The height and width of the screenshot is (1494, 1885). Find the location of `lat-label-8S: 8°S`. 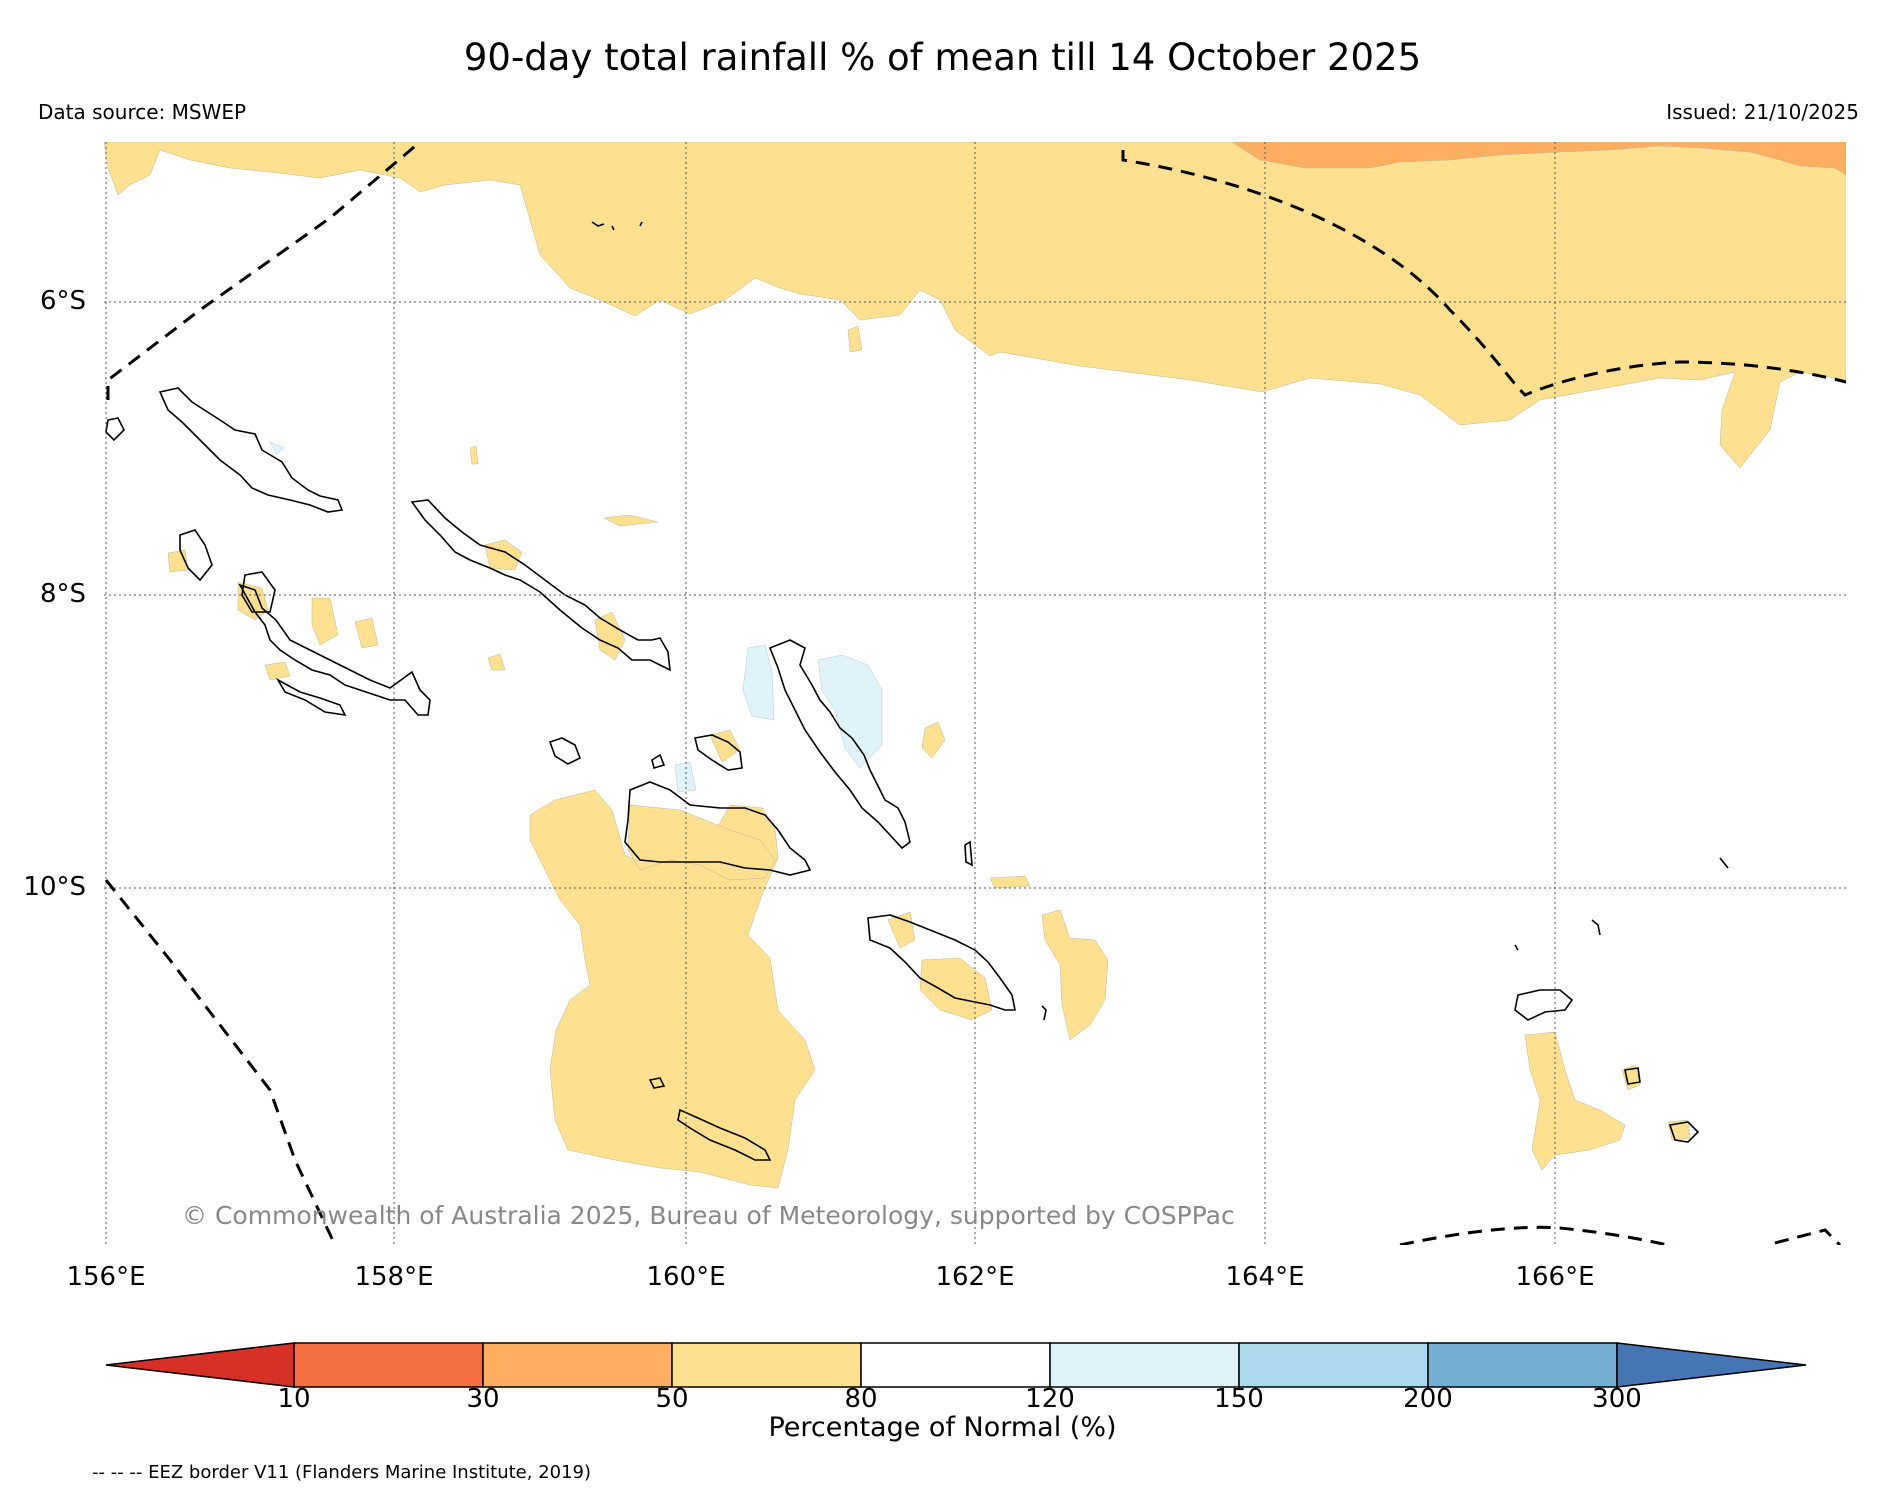

lat-label-8S: 8°S is located at coordinates (62, 594).